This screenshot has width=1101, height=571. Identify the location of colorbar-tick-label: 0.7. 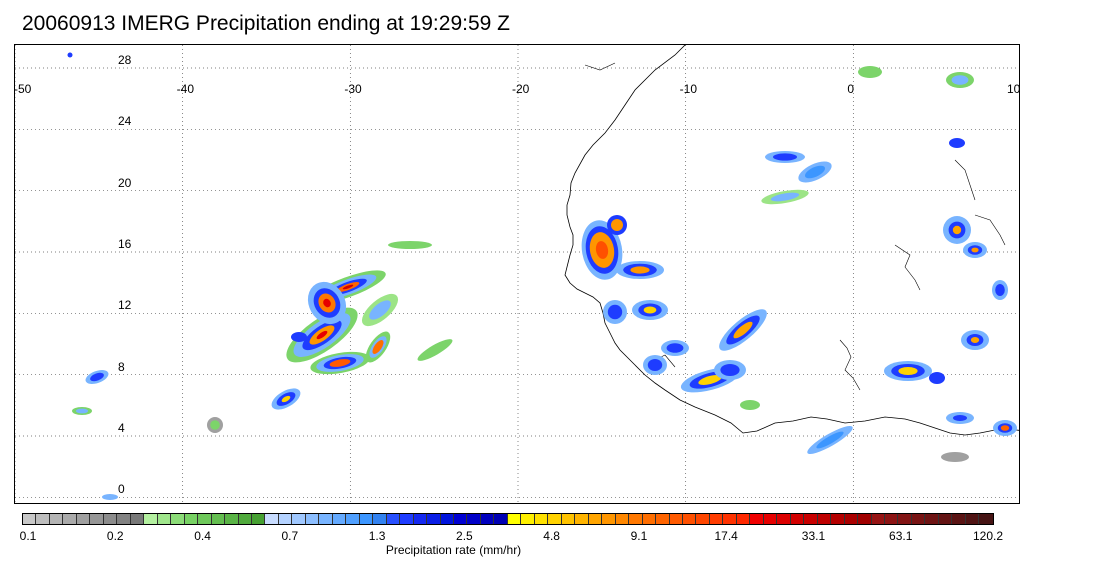
(290, 536).